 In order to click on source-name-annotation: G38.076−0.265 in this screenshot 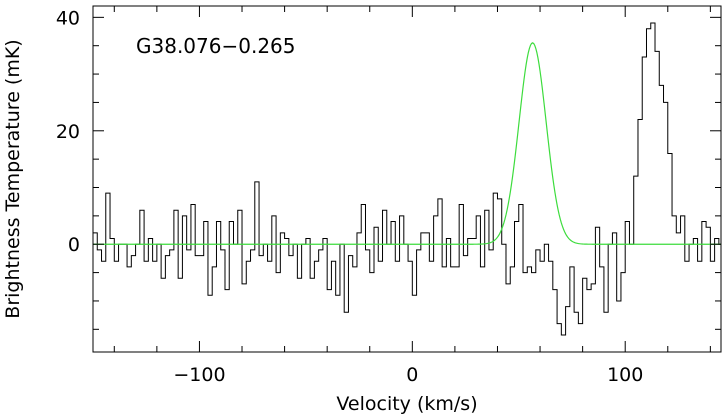, I will do `click(216, 46)`.